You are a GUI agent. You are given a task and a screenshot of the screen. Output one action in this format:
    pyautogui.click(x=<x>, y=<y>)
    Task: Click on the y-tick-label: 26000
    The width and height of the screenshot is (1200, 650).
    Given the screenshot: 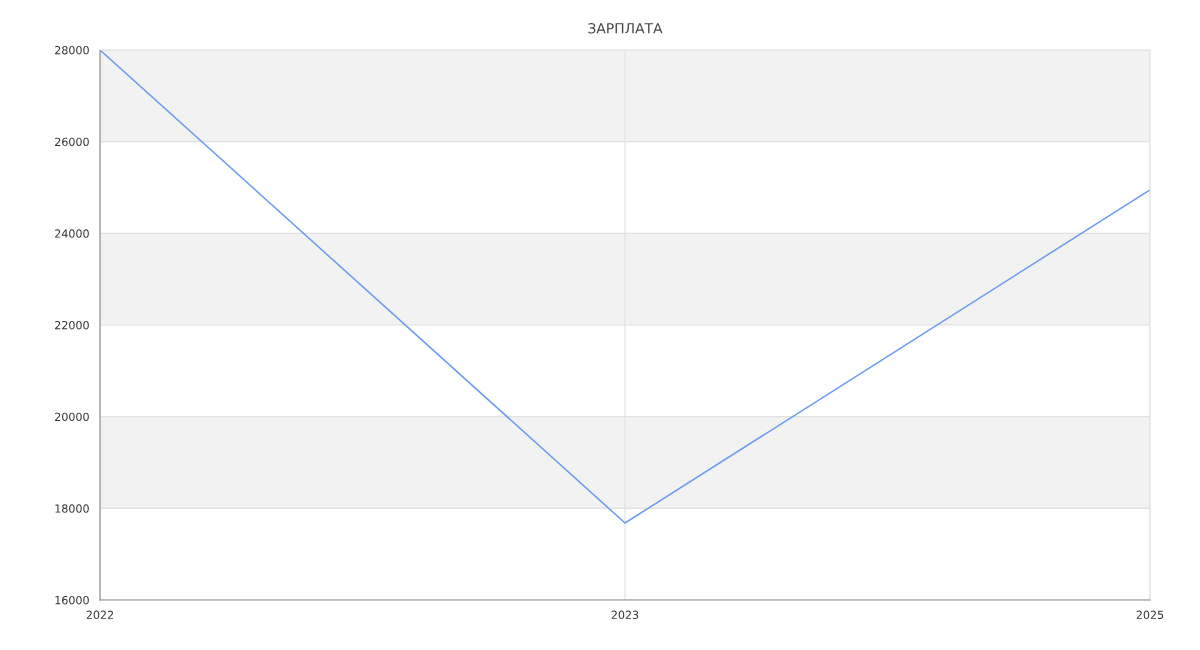 What is the action you would take?
    pyautogui.click(x=72, y=142)
    